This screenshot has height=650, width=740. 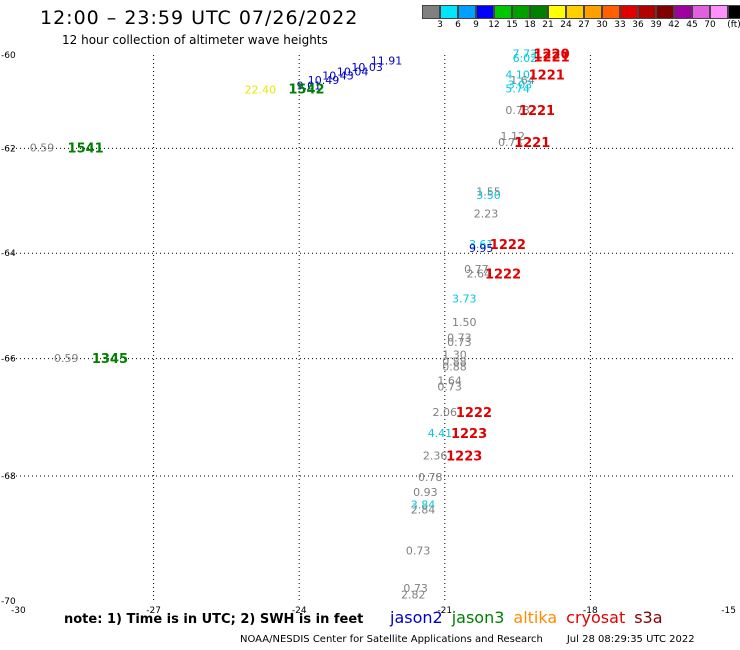 What do you see at coordinates (86, 149) in the screenshot?
I see `pass-time-label: 1541` at bounding box center [86, 149].